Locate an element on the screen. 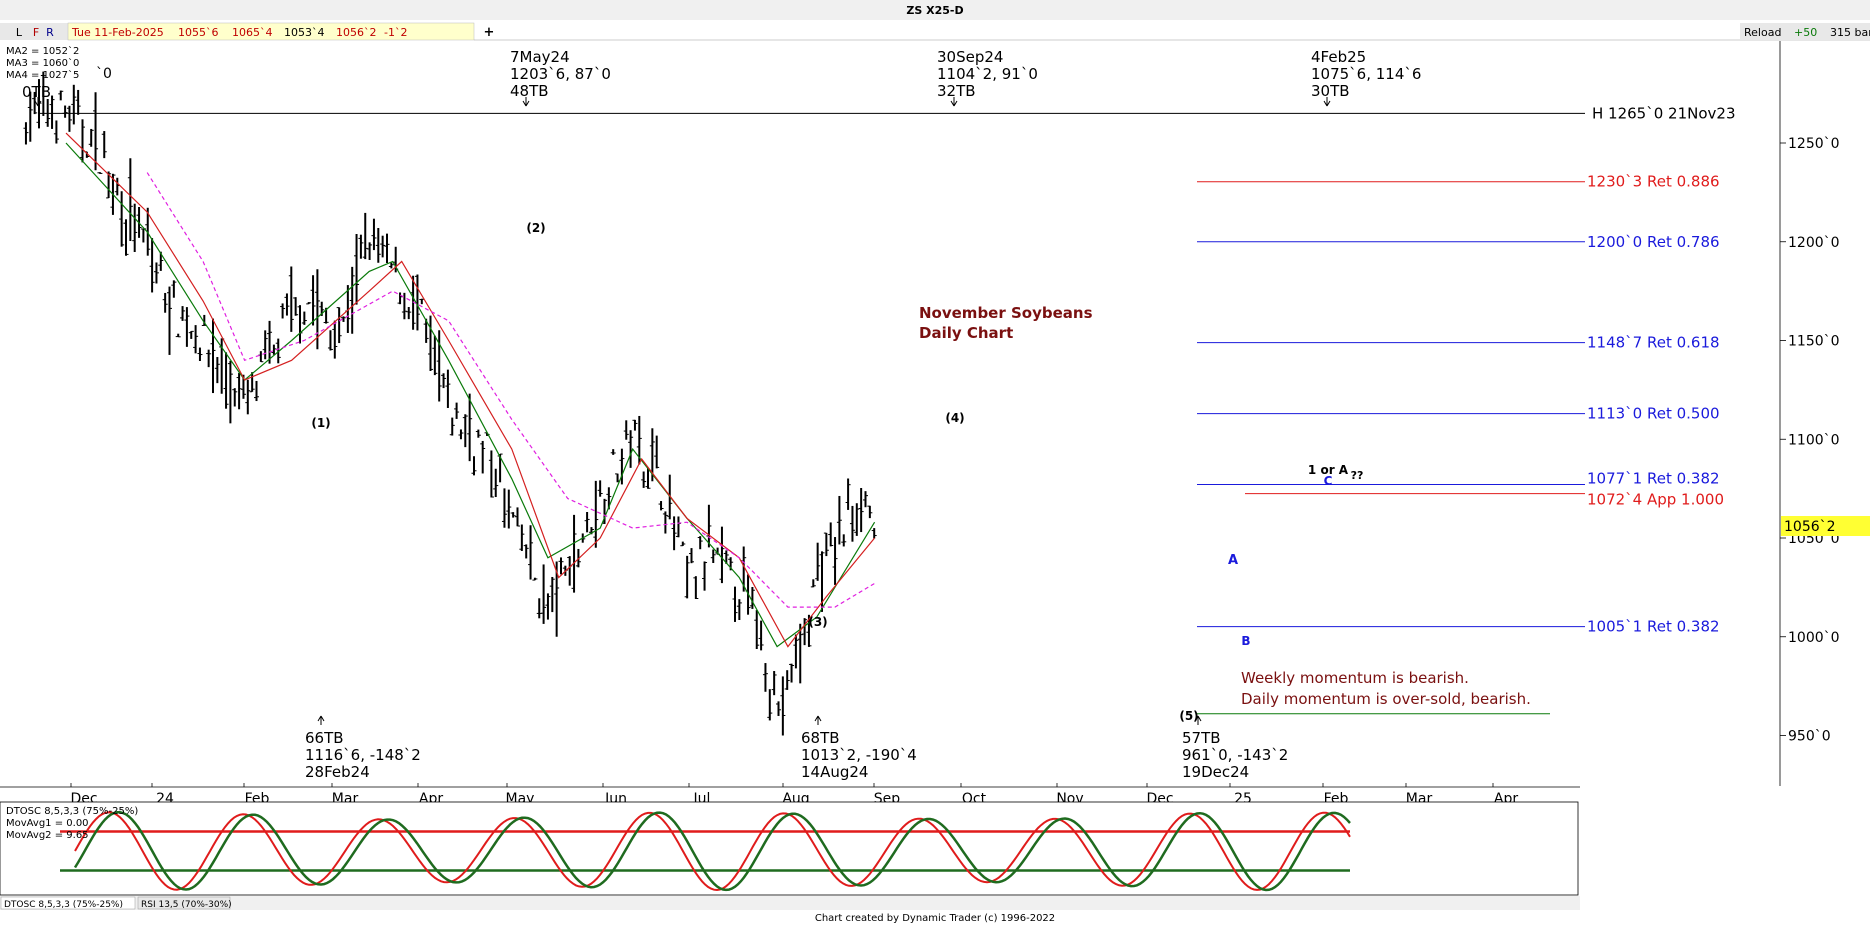 The width and height of the screenshot is (1870, 930). pivot-label: 66TB is located at coordinates (324, 738).